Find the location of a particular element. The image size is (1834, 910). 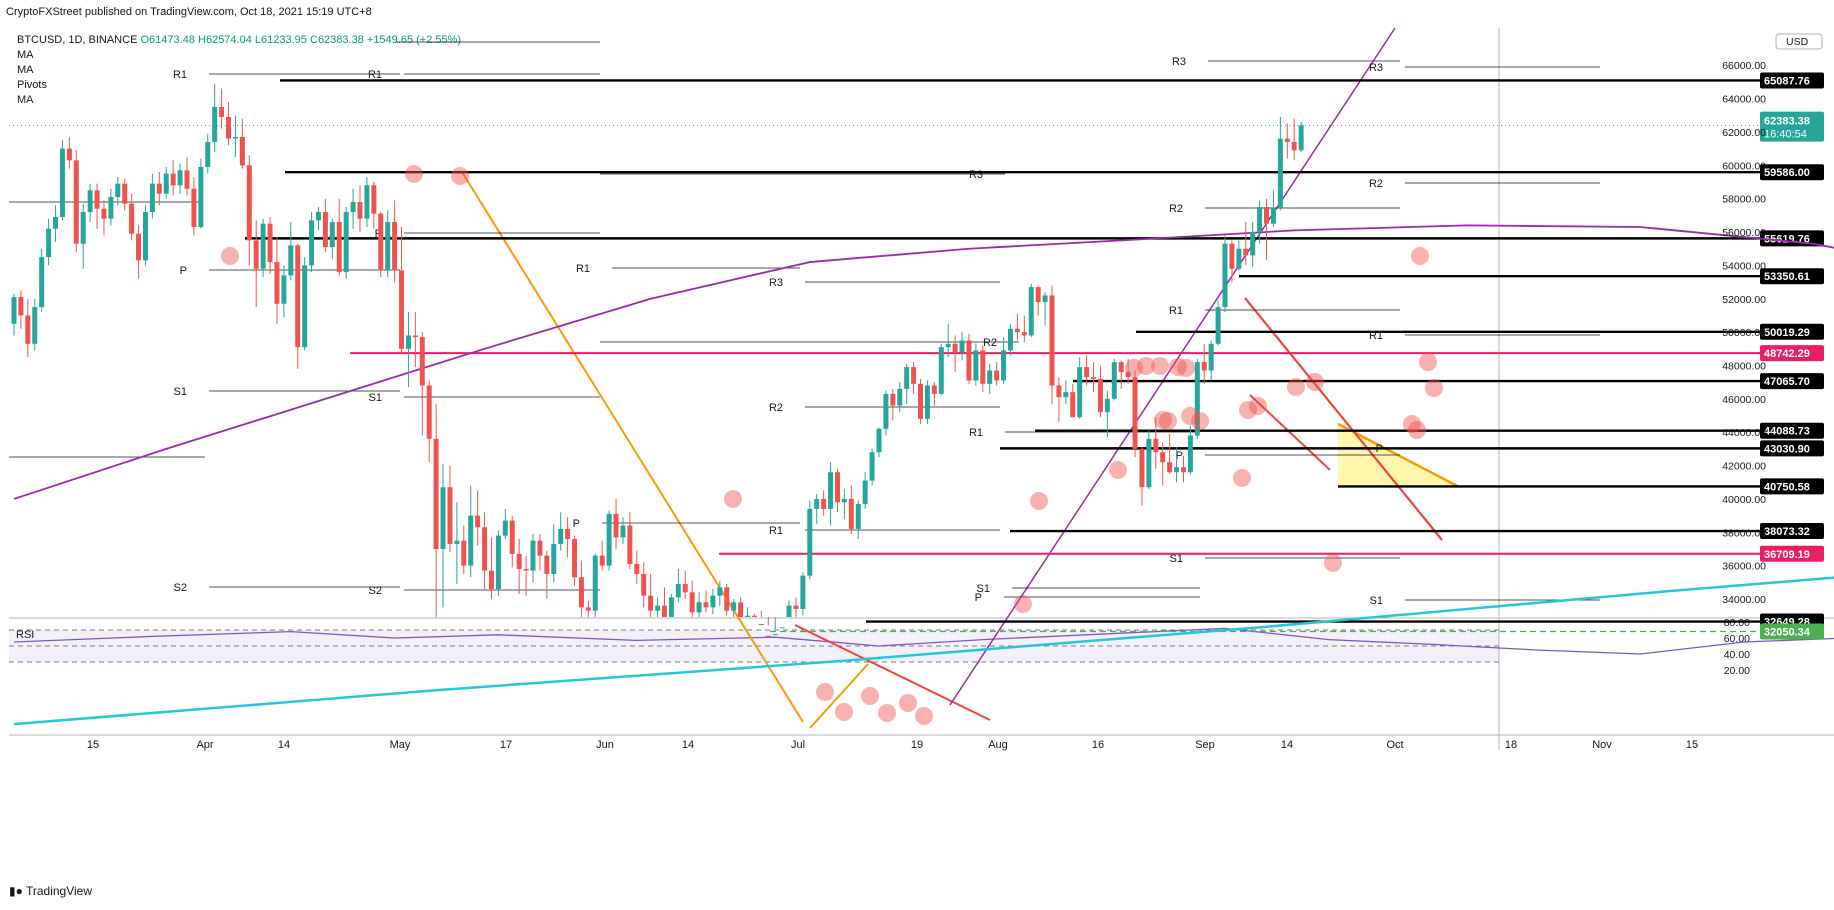

indicator-ma-3: MA is located at coordinates (25, 100).